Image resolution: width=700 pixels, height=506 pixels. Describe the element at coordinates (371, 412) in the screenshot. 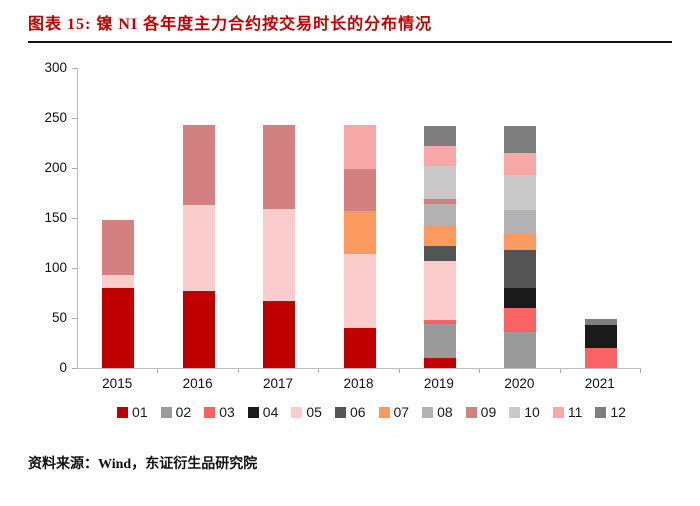

I see `chart-legend: 01 02 03 04 05 06 07 08 09 10 11 12` at that location.